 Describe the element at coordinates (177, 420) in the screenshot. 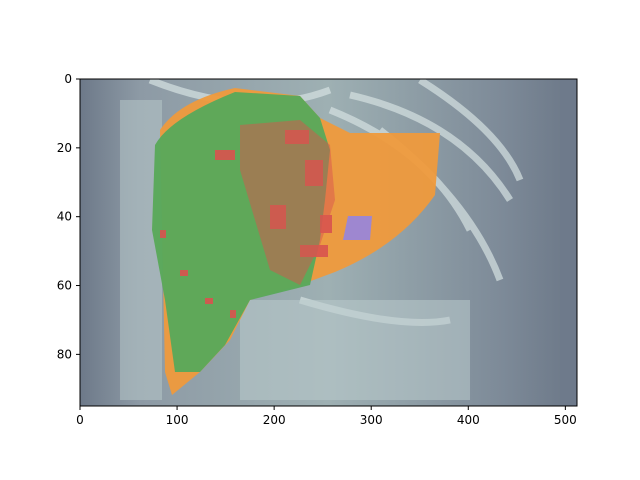

I see `x-tick-label: 100` at that location.